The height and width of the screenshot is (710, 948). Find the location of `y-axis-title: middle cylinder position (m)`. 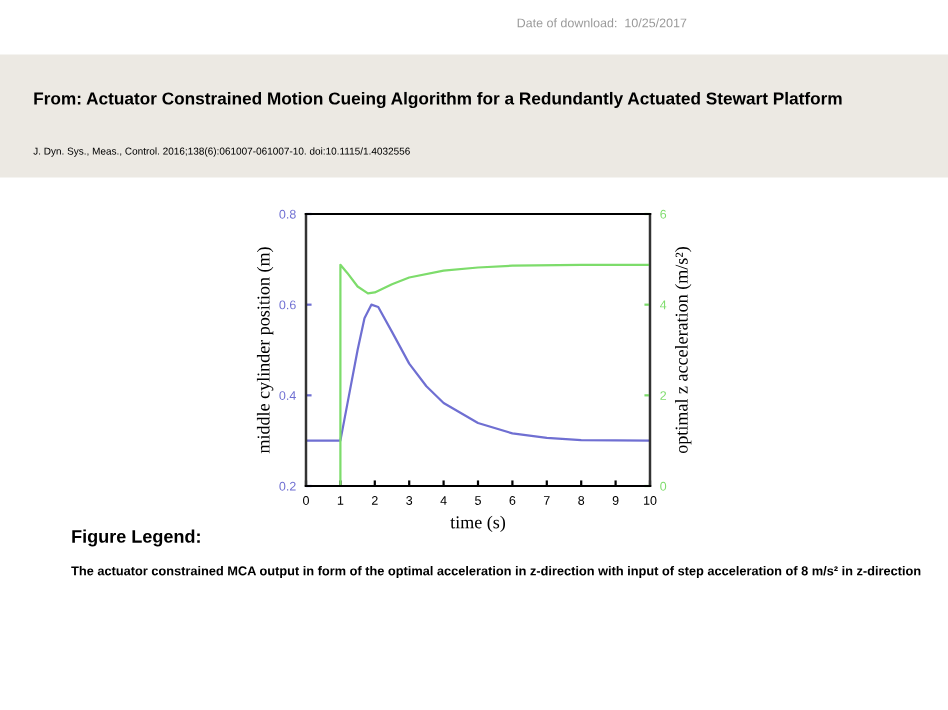

y-axis-title: middle cylinder position (m) is located at coordinates (265, 350).